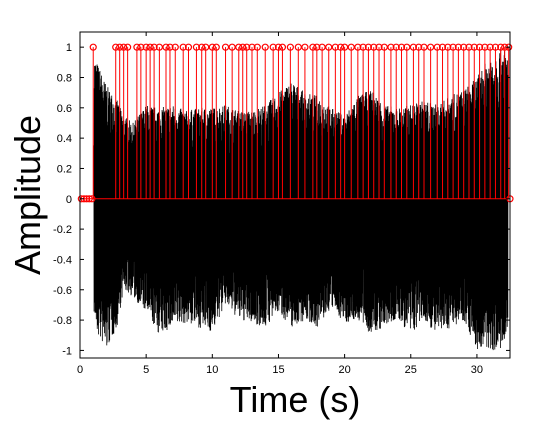 Image resolution: width=560 pixels, height=425 pixels. Describe the element at coordinates (67, 351) in the screenshot. I see `y-tick-label: -1` at that location.